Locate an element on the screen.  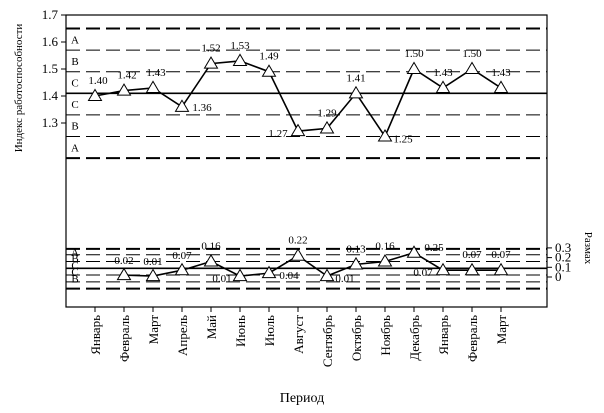
y-tick-label-right: 0.3 is located at coordinates (563, 247).